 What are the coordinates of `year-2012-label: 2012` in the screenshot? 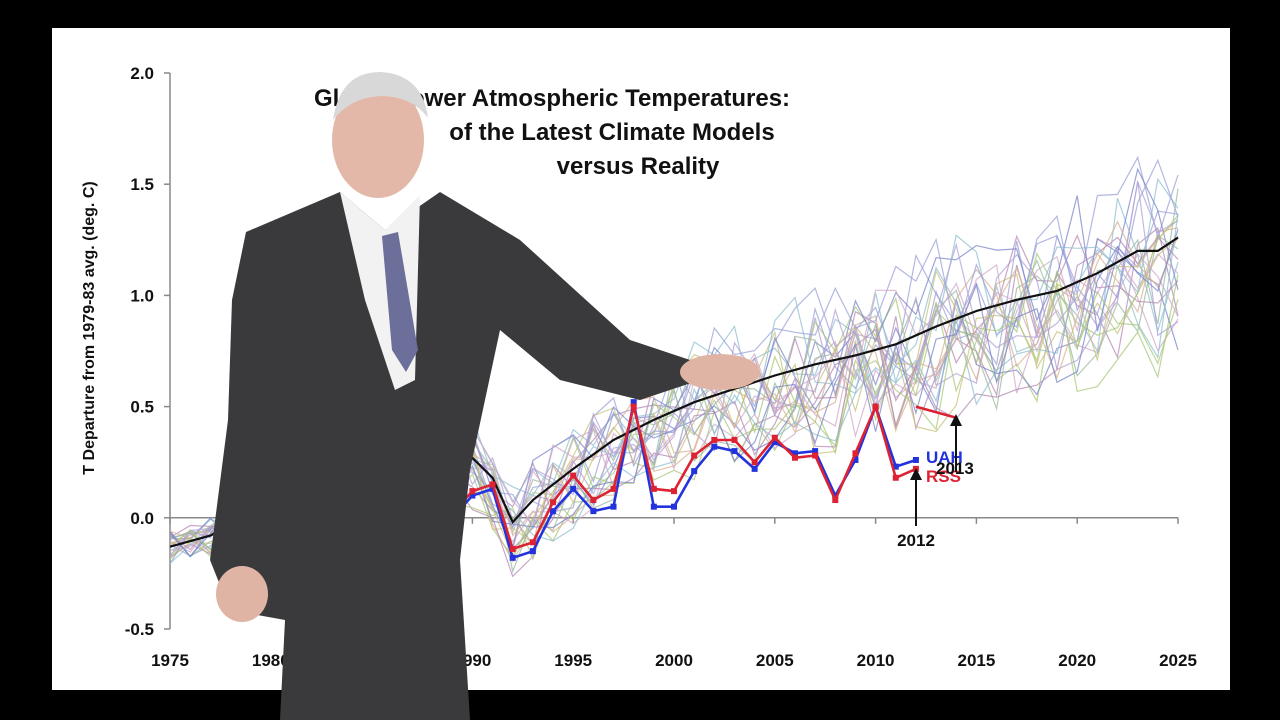 It's located at (916, 540).